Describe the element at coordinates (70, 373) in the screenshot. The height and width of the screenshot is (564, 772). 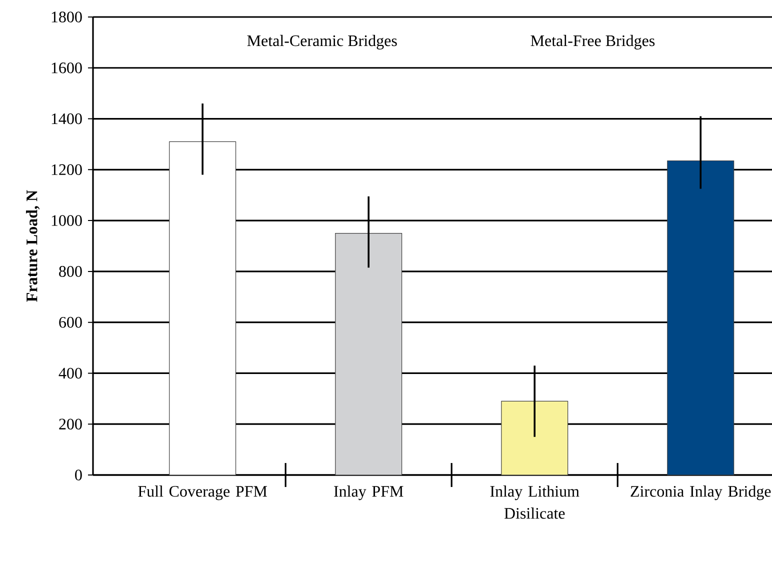
I see `y-tick-label: 400` at that location.